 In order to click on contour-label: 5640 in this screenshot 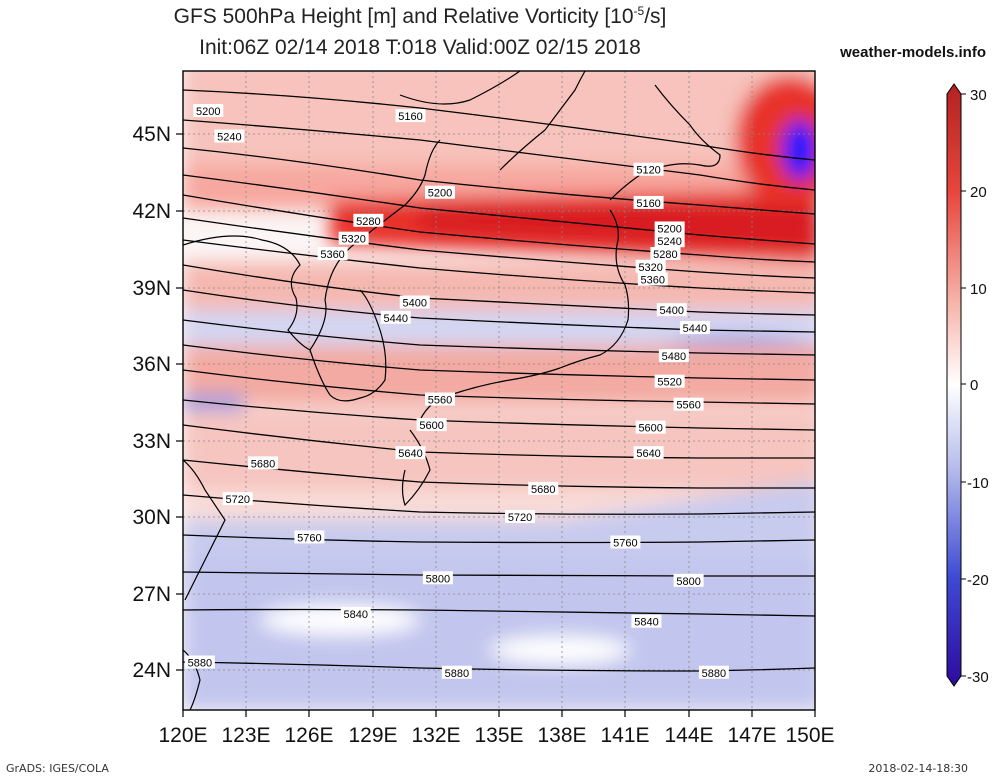, I will do `click(648, 453)`.